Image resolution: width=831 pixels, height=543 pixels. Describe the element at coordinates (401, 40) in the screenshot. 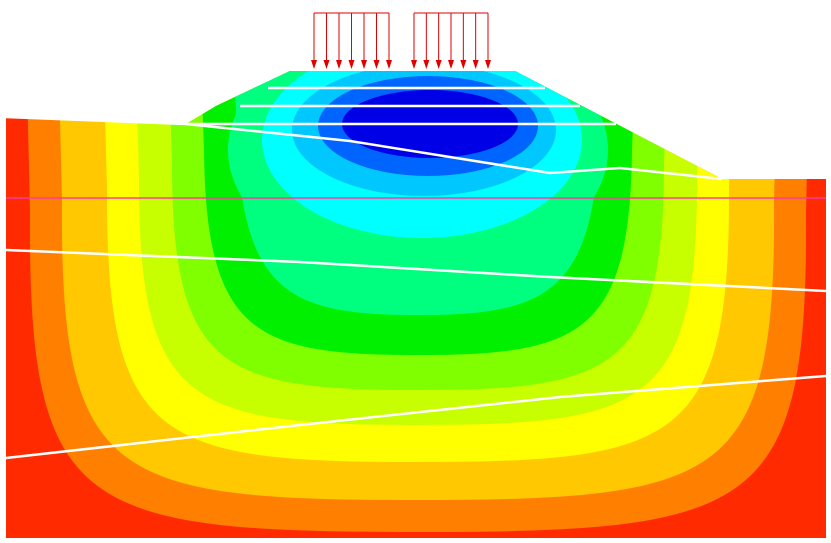

I see `surface-load-arrows` at that location.